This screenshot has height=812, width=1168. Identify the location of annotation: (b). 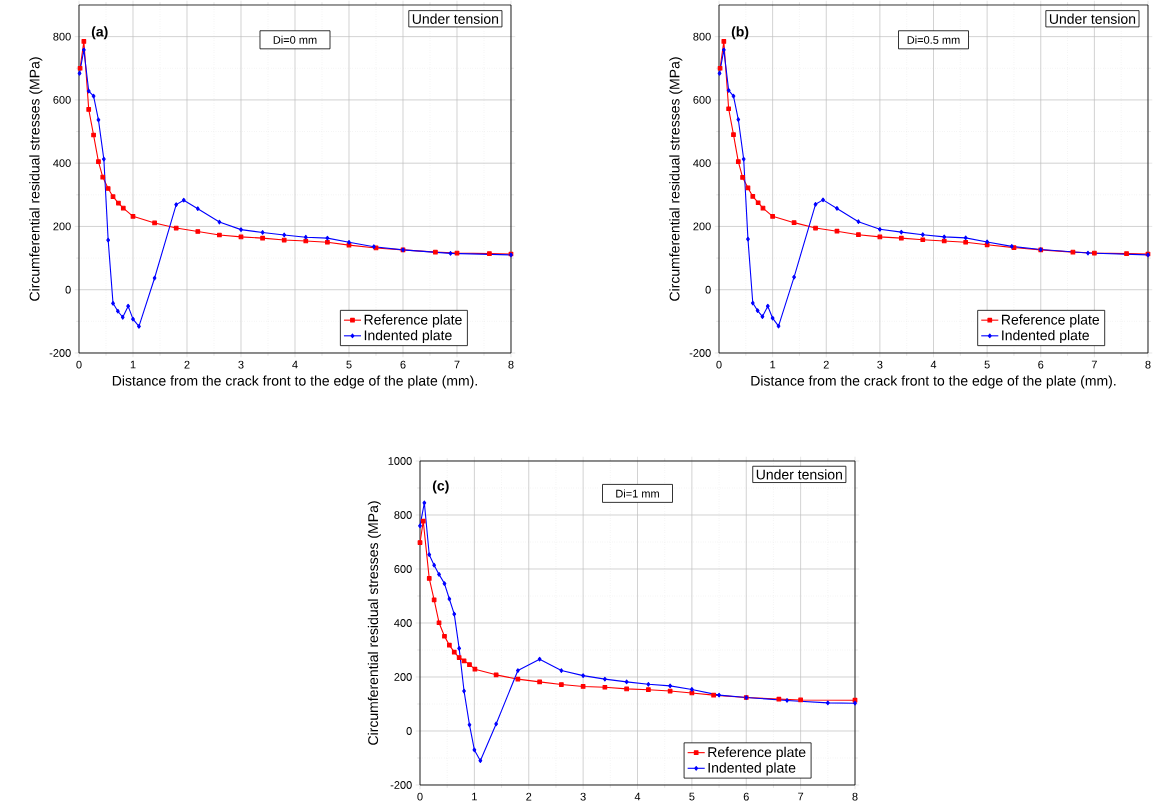
(740, 33).